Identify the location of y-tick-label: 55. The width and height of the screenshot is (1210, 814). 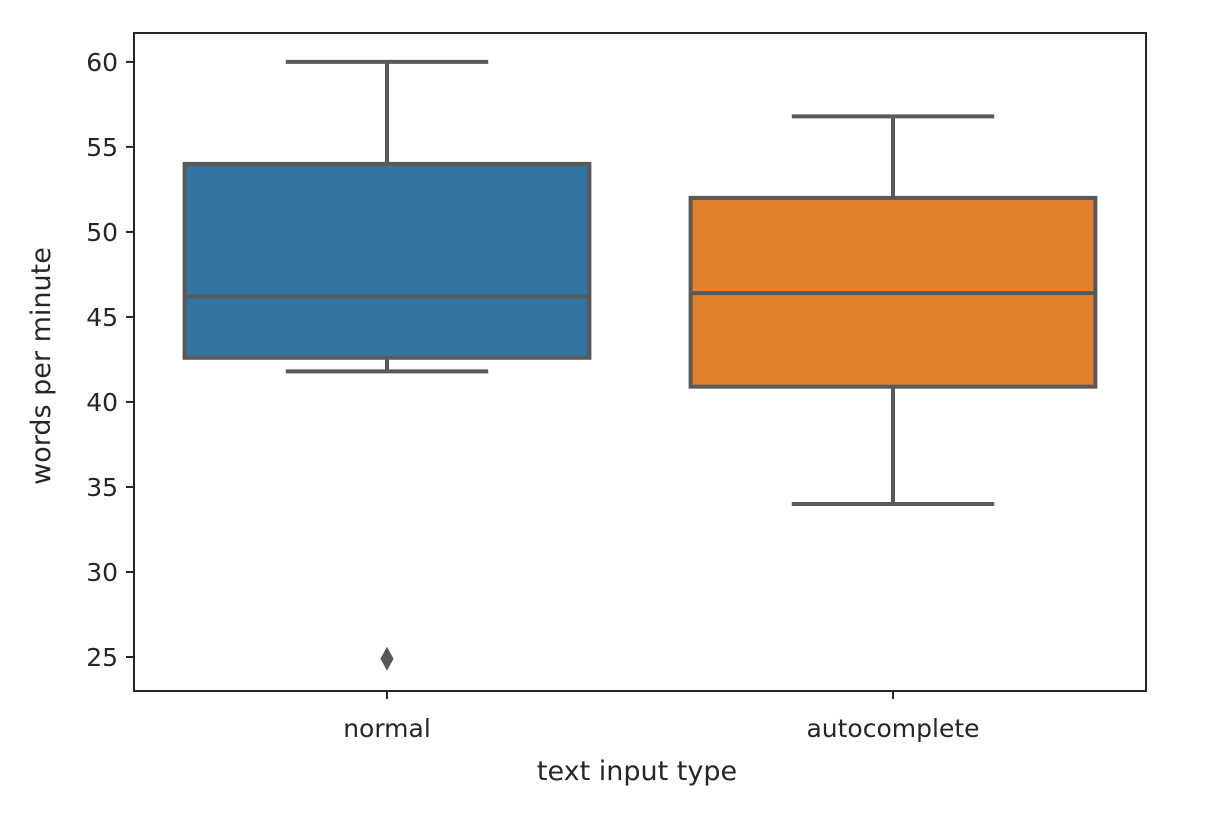
(102, 147).